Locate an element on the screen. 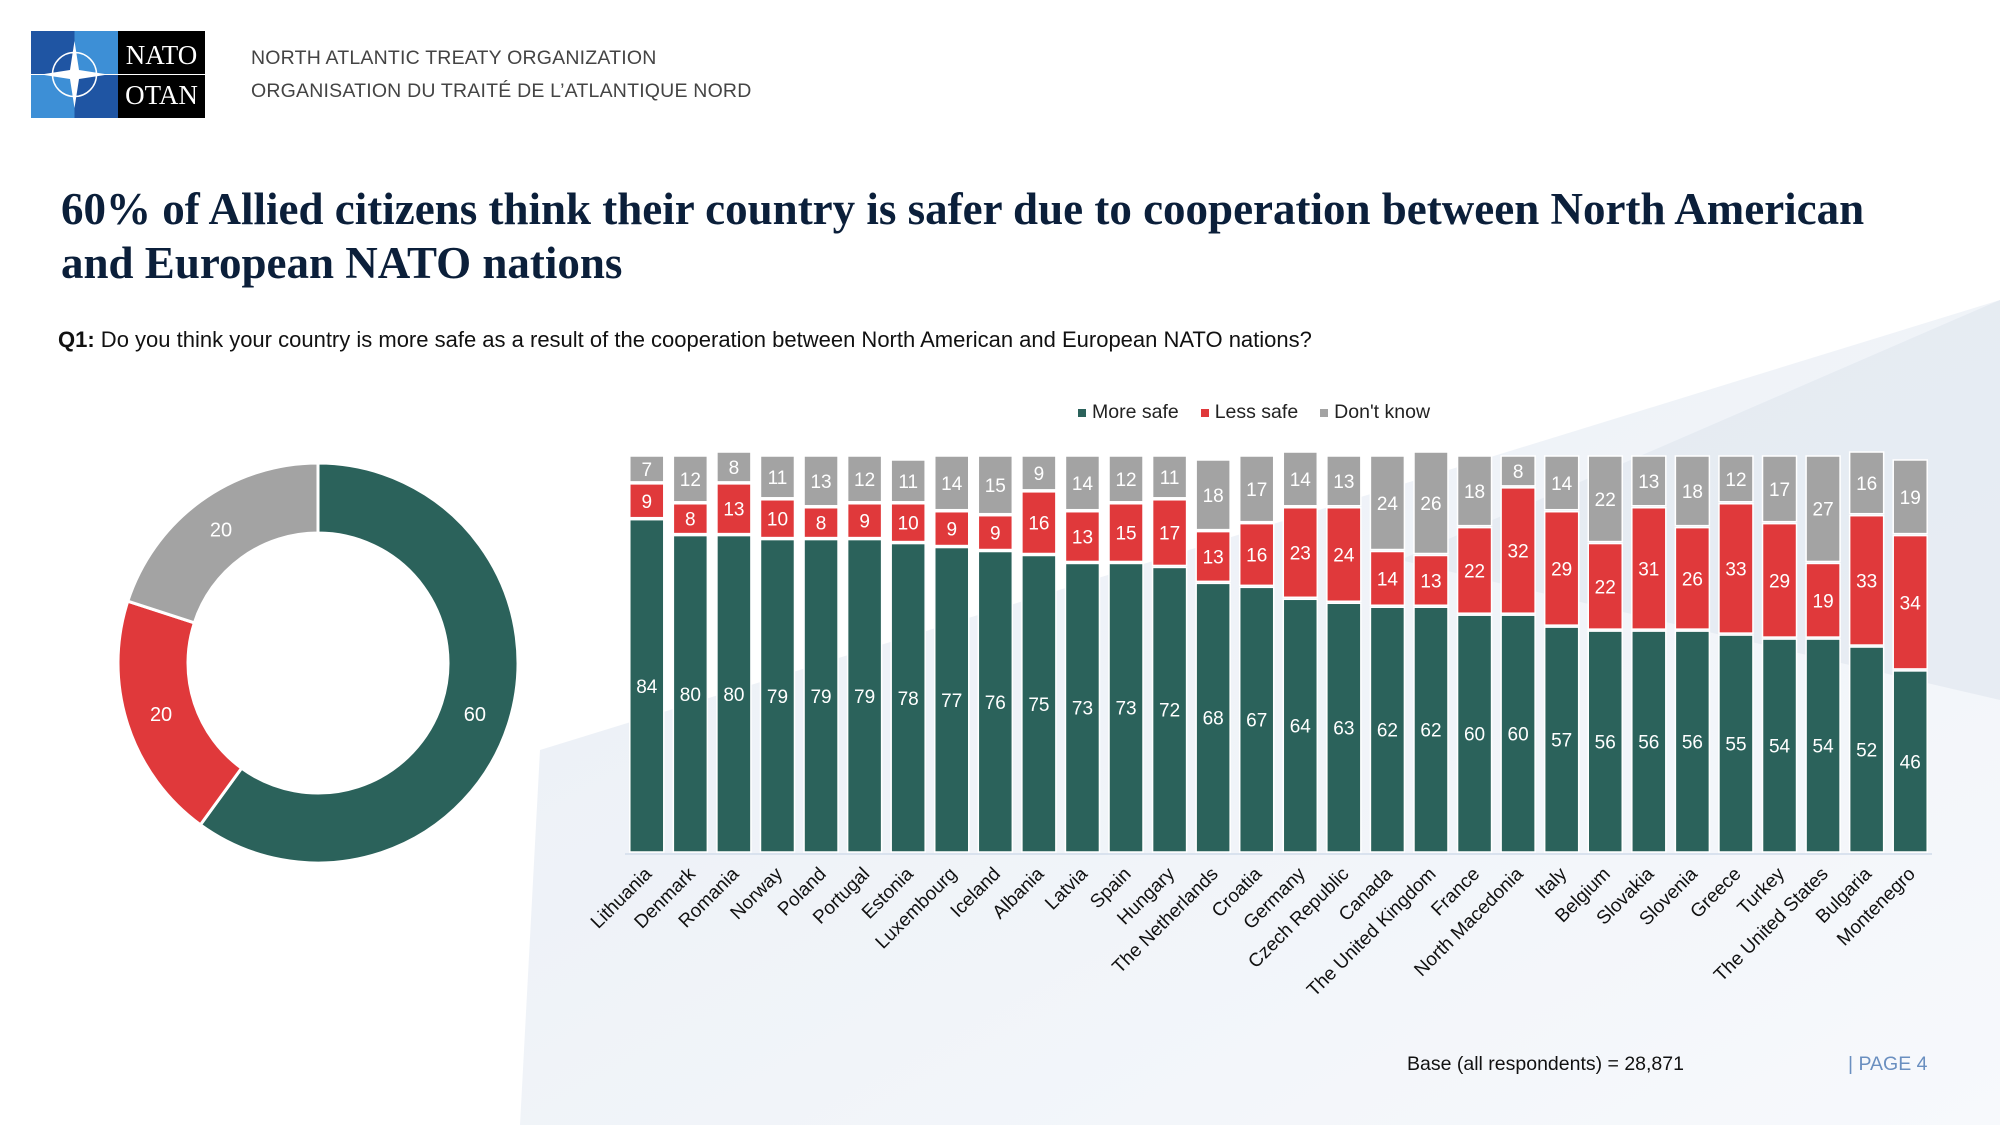  legend-item-more-safe: More safe is located at coordinates (1128, 412).